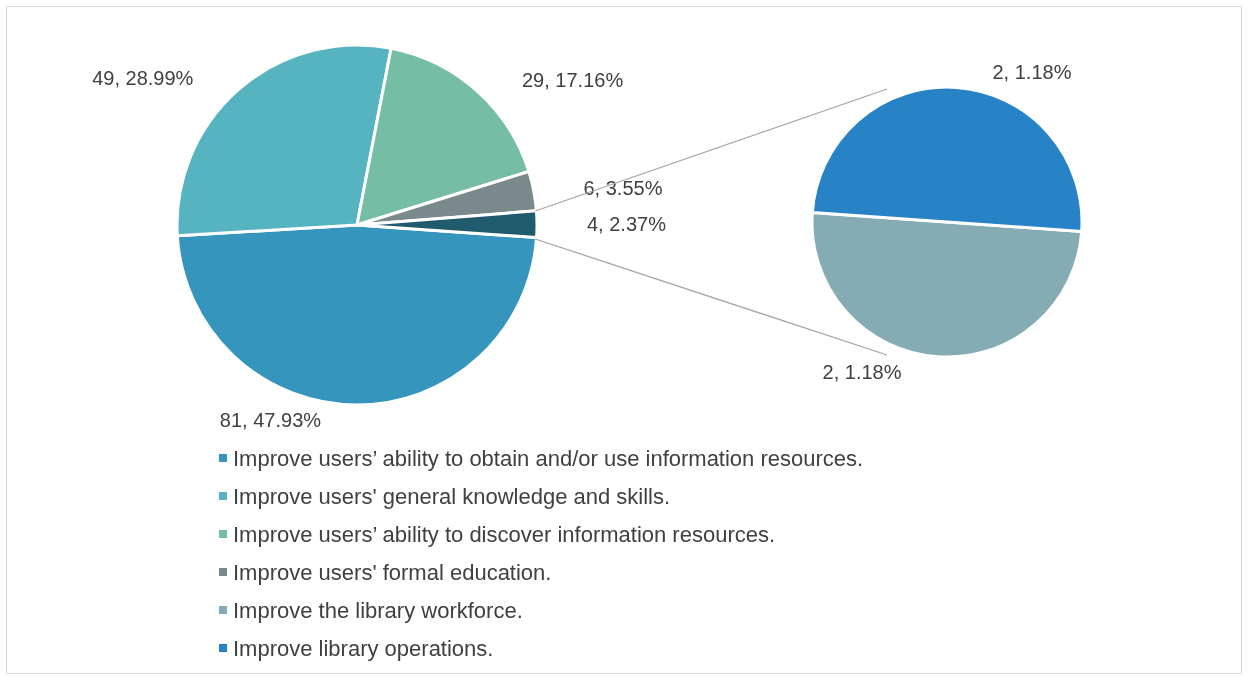  Describe the element at coordinates (623, 188) in the screenshot. I see `data-label: 6, 3.55%` at that location.